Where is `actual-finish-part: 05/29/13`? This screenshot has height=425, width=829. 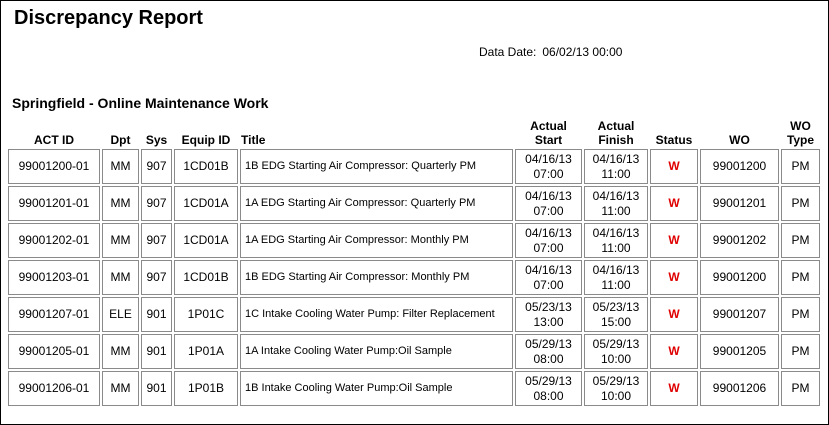 actual-finish-part: 05/29/13 is located at coordinates (616, 343).